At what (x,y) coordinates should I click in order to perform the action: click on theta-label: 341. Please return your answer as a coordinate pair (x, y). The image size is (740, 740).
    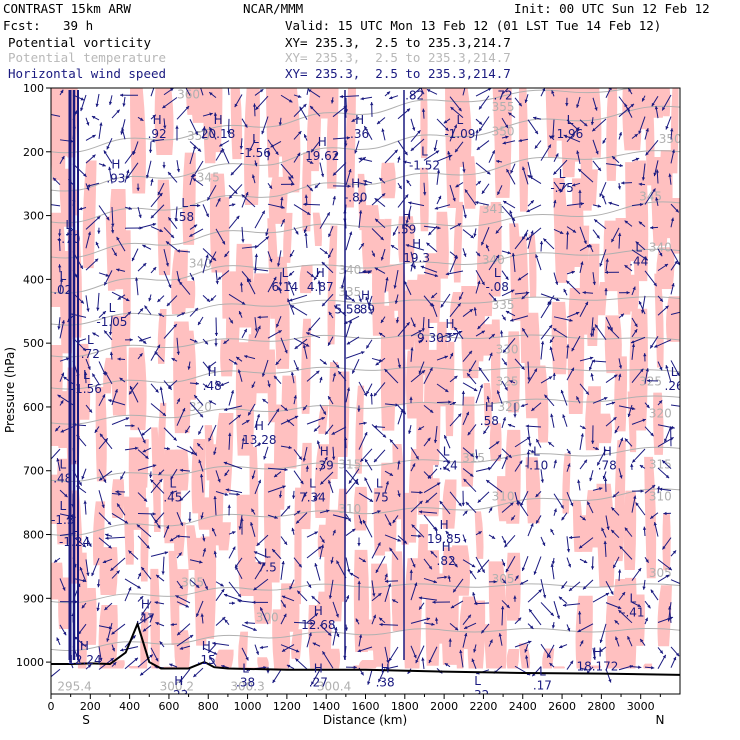
    Looking at the image, I should click on (493, 209).